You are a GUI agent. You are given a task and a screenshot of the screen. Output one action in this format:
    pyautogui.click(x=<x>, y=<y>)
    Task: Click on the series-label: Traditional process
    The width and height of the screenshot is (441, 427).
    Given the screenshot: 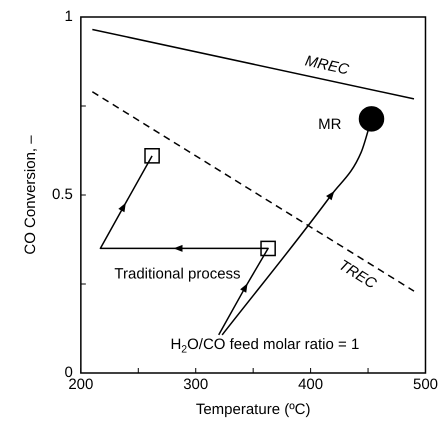 What is the action you would take?
    pyautogui.click(x=177, y=274)
    